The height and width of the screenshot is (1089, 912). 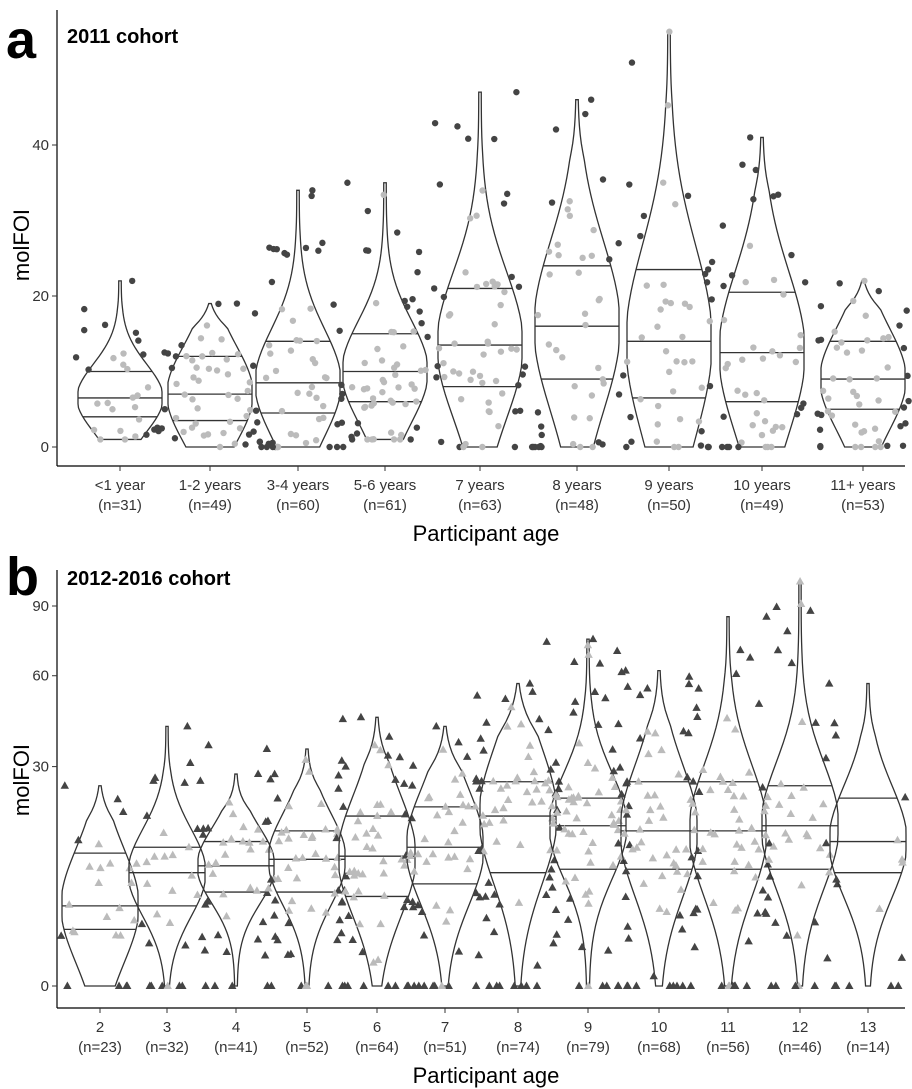 I want to click on x-count-label: (n=50), so click(x=669, y=505).